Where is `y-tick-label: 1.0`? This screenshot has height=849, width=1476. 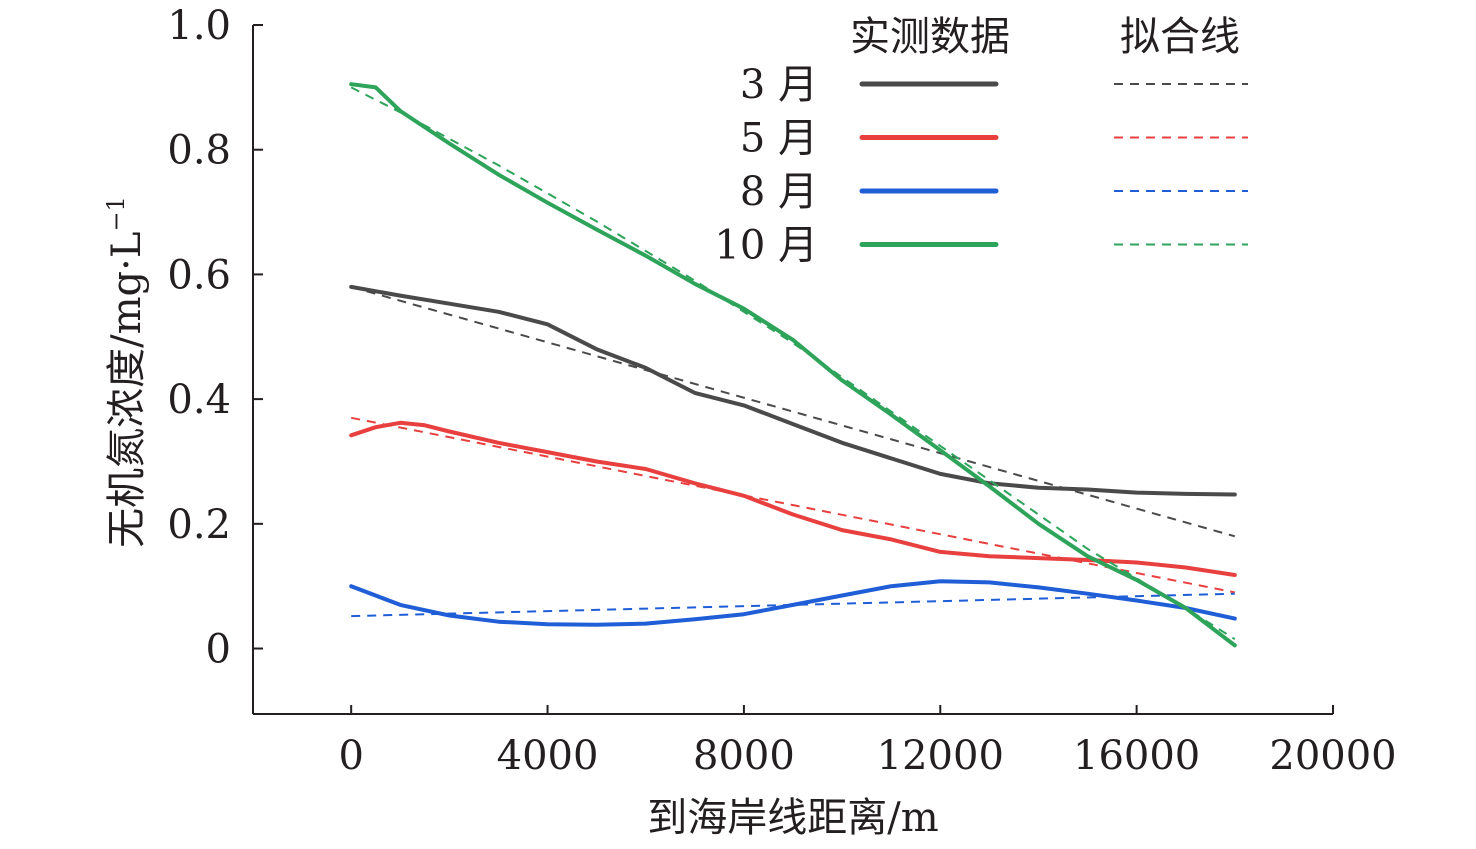 y-tick-label: 1.0 is located at coordinates (199, 26).